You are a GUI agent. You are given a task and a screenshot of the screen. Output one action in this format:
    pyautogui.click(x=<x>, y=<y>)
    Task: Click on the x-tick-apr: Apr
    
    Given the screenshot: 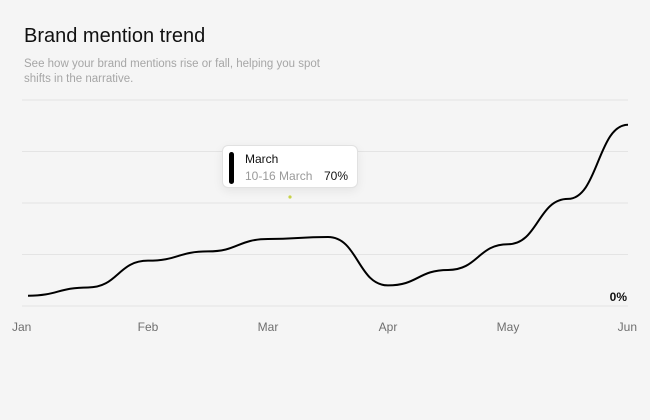 What is the action you would take?
    pyautogui.click(x=388, y=327)
    